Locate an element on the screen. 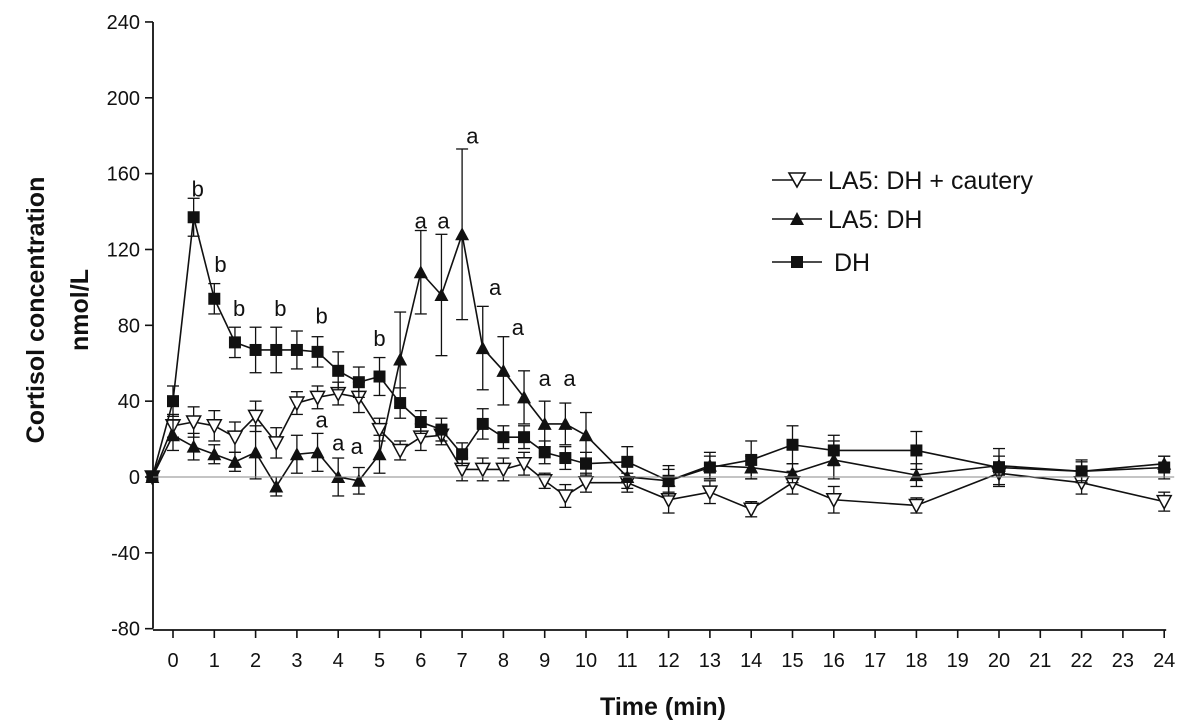  x-tick-label: 22 is located at coordinates (1081, 661).